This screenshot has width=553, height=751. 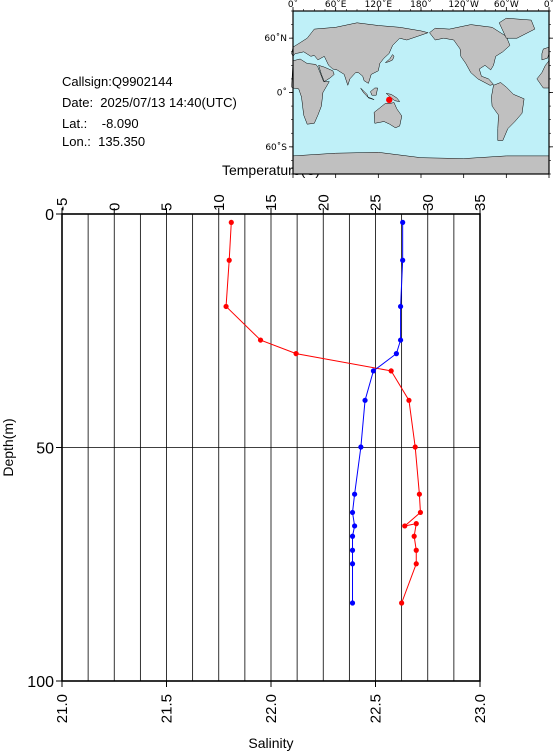 I want to click on temperature-tick-label: 5, so click(x=167, y=207).